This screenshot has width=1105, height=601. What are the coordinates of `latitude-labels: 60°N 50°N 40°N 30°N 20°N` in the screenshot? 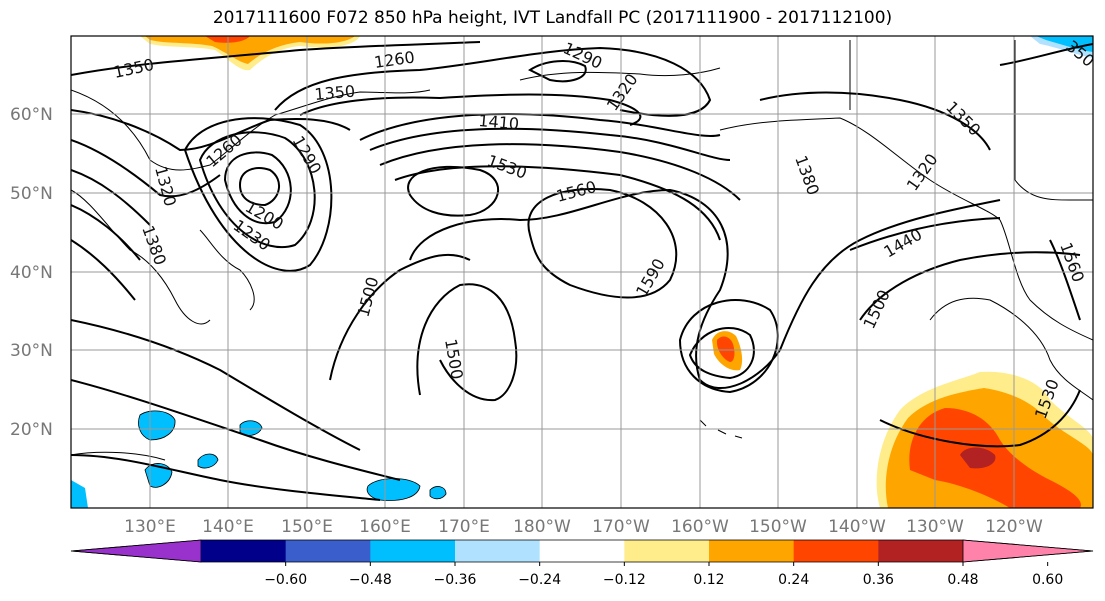 It's located at (31, 272).